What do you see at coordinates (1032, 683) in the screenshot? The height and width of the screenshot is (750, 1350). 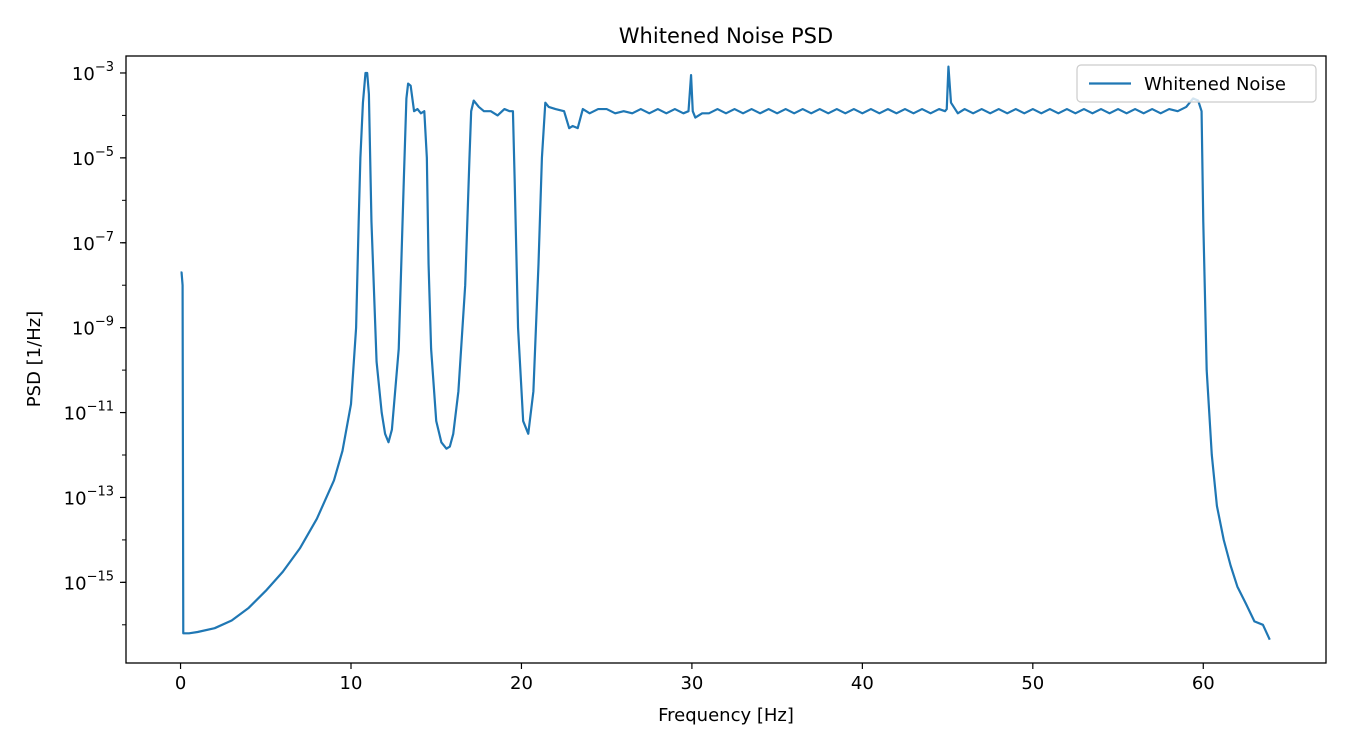 I see `x-tick-label: 50` at bounding box center [1032, 683].